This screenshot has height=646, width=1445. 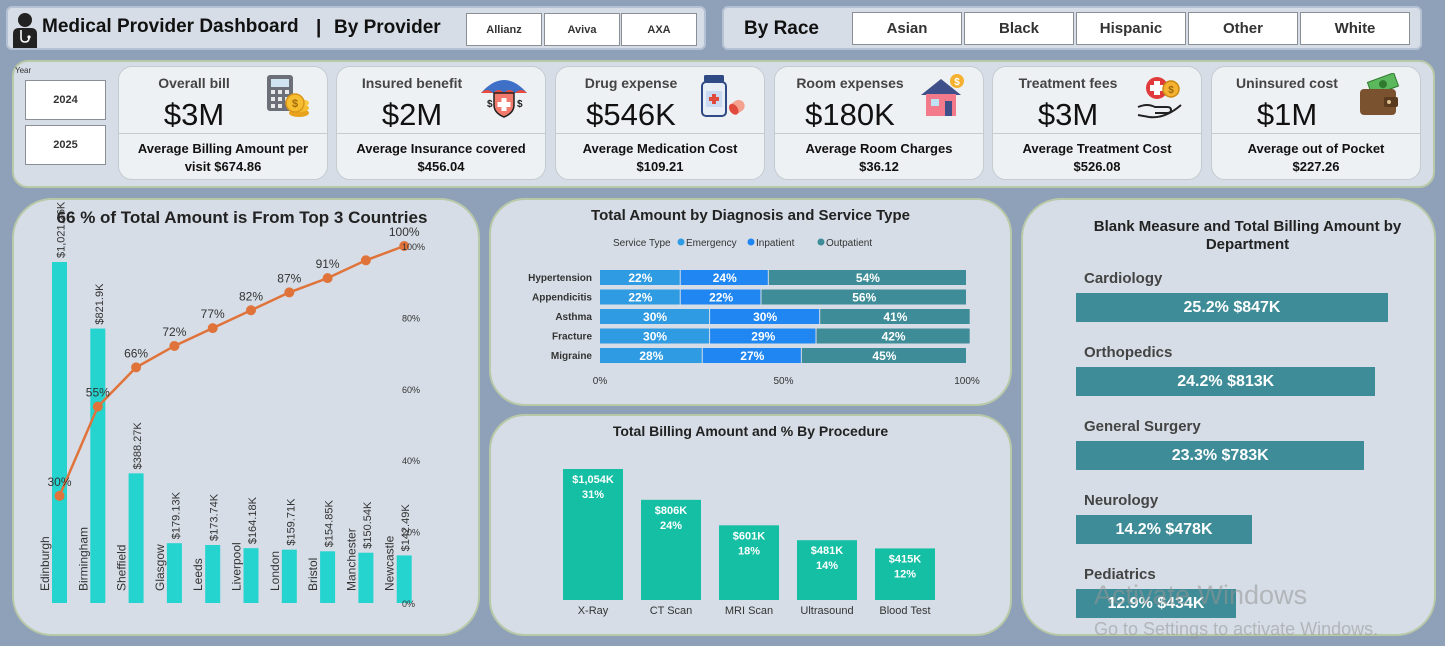 I want to click on provider-button-aviva: Aviva, so click(x=582, y=29).